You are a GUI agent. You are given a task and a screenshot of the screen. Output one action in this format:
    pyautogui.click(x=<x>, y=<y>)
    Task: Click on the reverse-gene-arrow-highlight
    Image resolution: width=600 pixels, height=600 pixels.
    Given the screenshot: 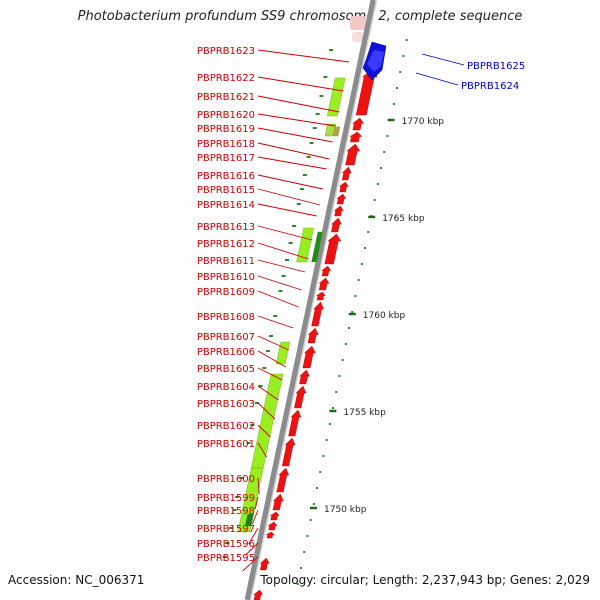 What is the action you would take?
    pyautogui.click(x=375, y=61)
    